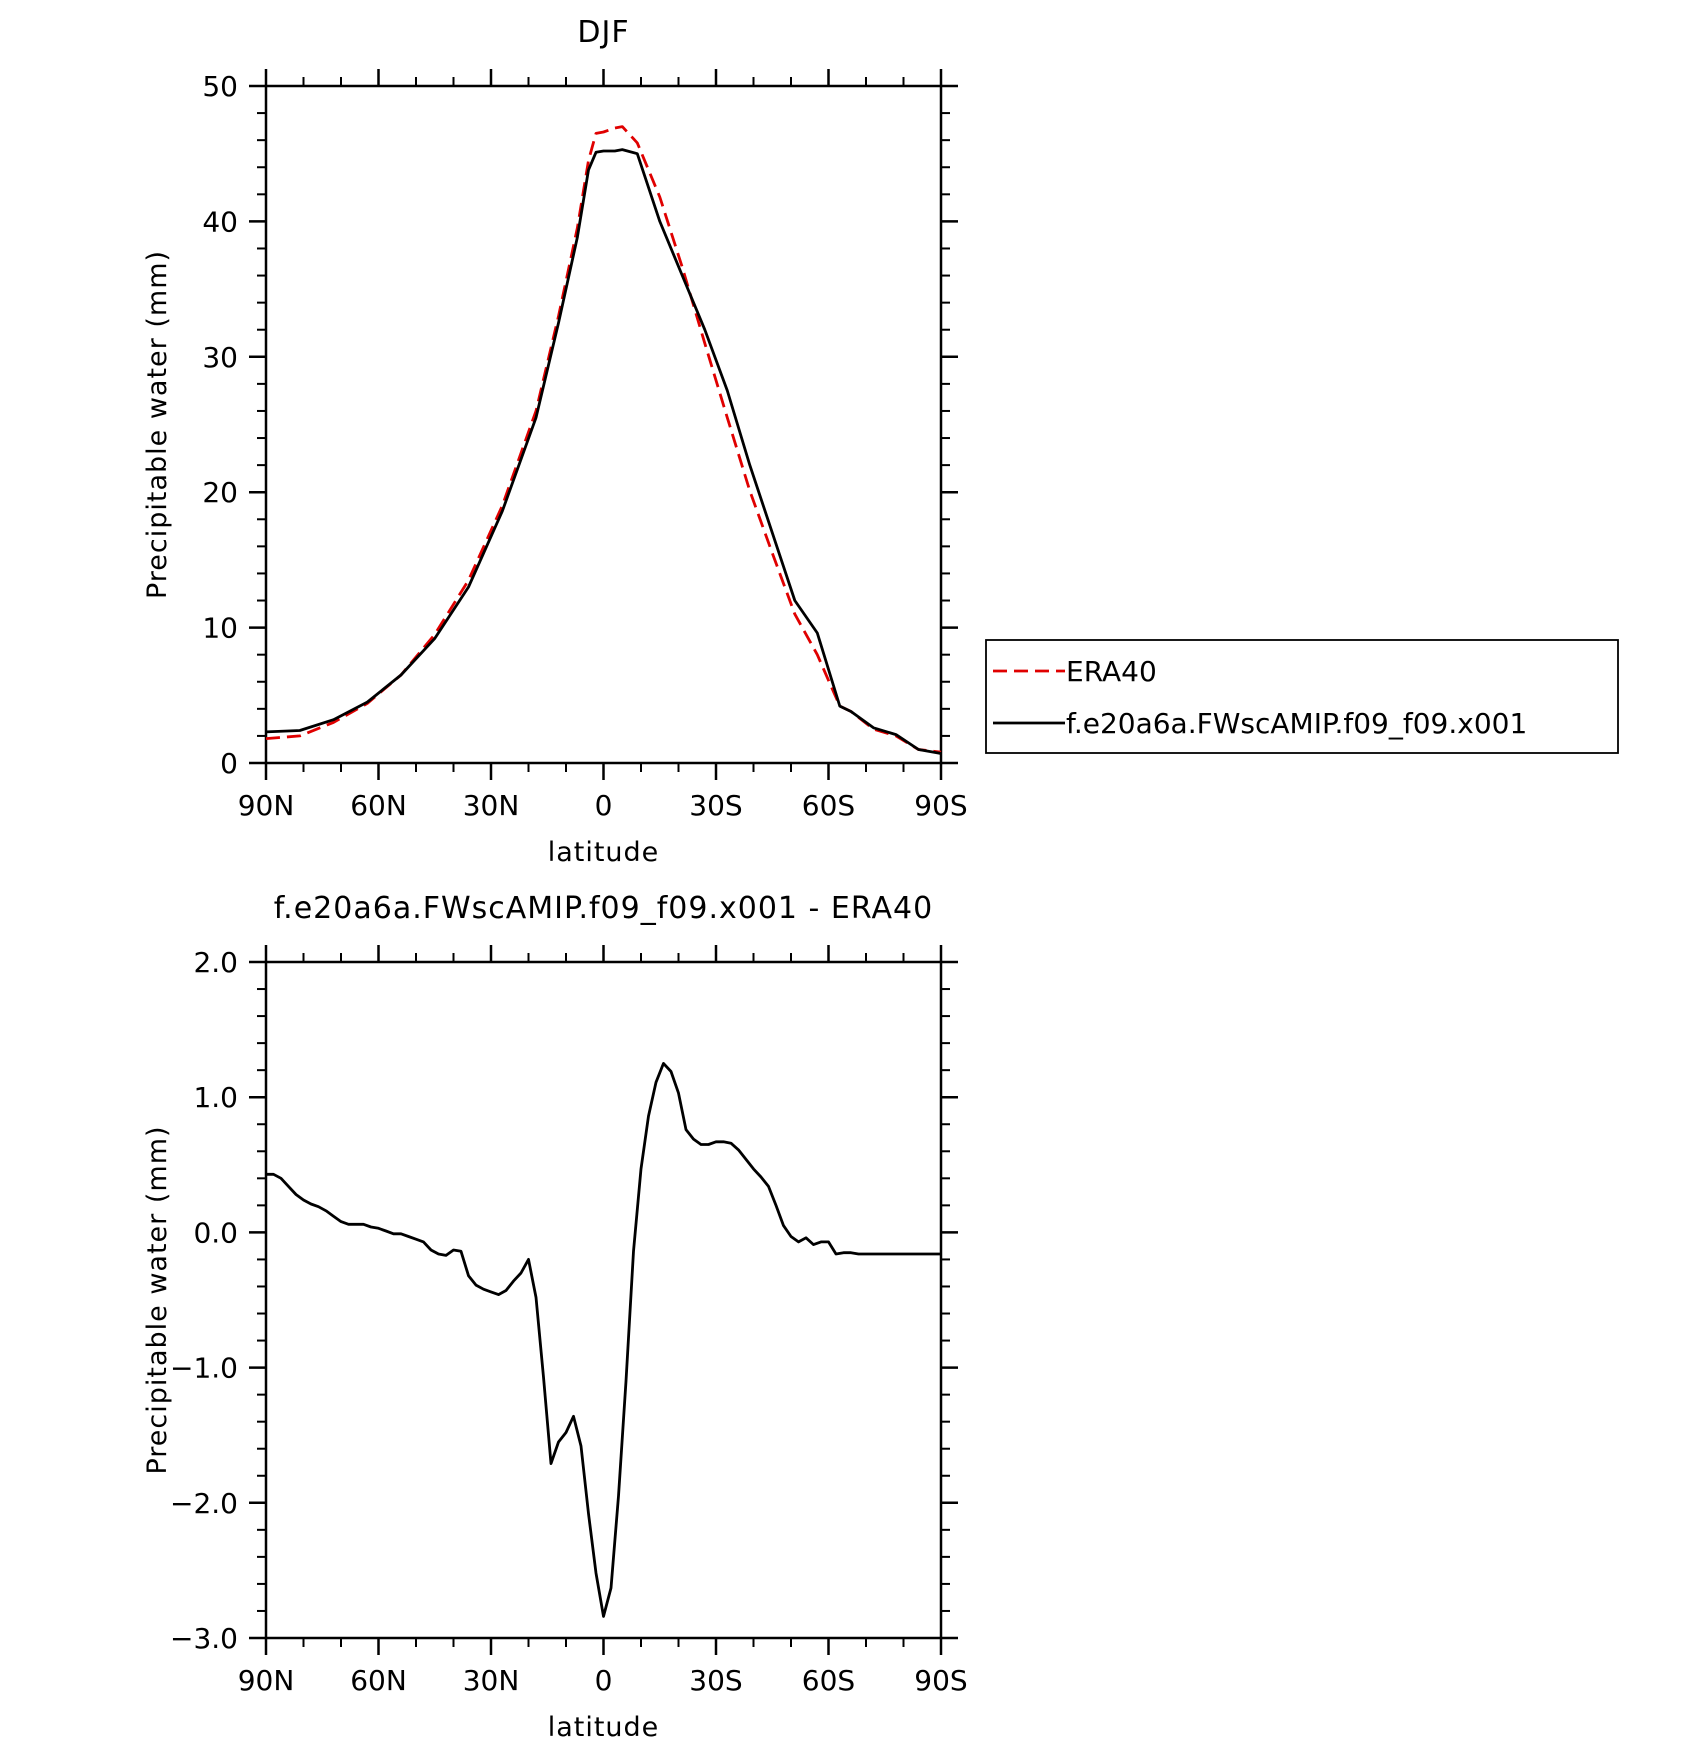 The height and width of the screenshot is (1741, 1708). Describe the element at coordinates (215, 962) in the screenshot. I see `y-tick-label: 2.0` at that location.